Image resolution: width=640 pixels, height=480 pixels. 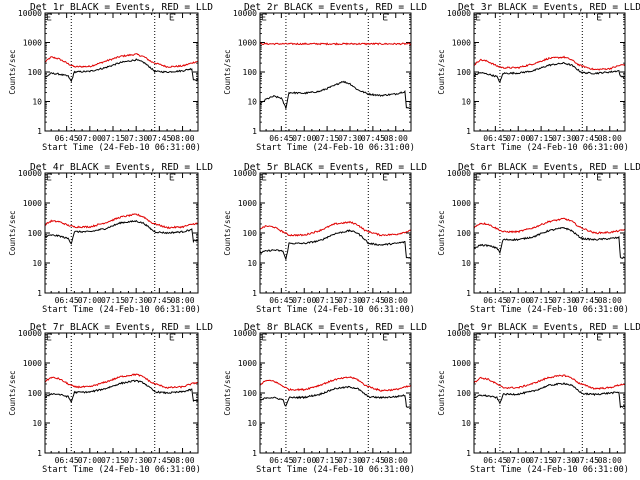 I want to click on chart-title: Det 6r BLACK = Events, RED = LLD, so click(x=549, y=167).